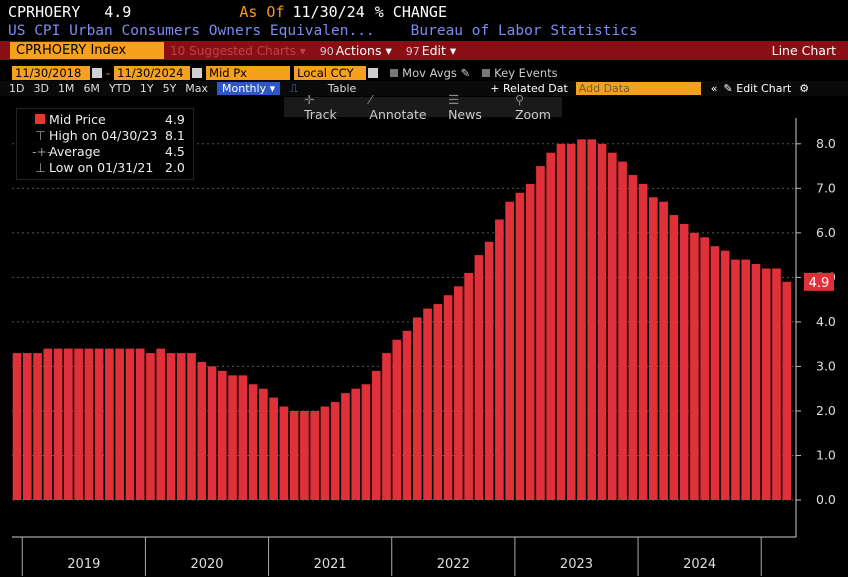  I want to click on key-events-toggle: Key Events, so click(520, 73).